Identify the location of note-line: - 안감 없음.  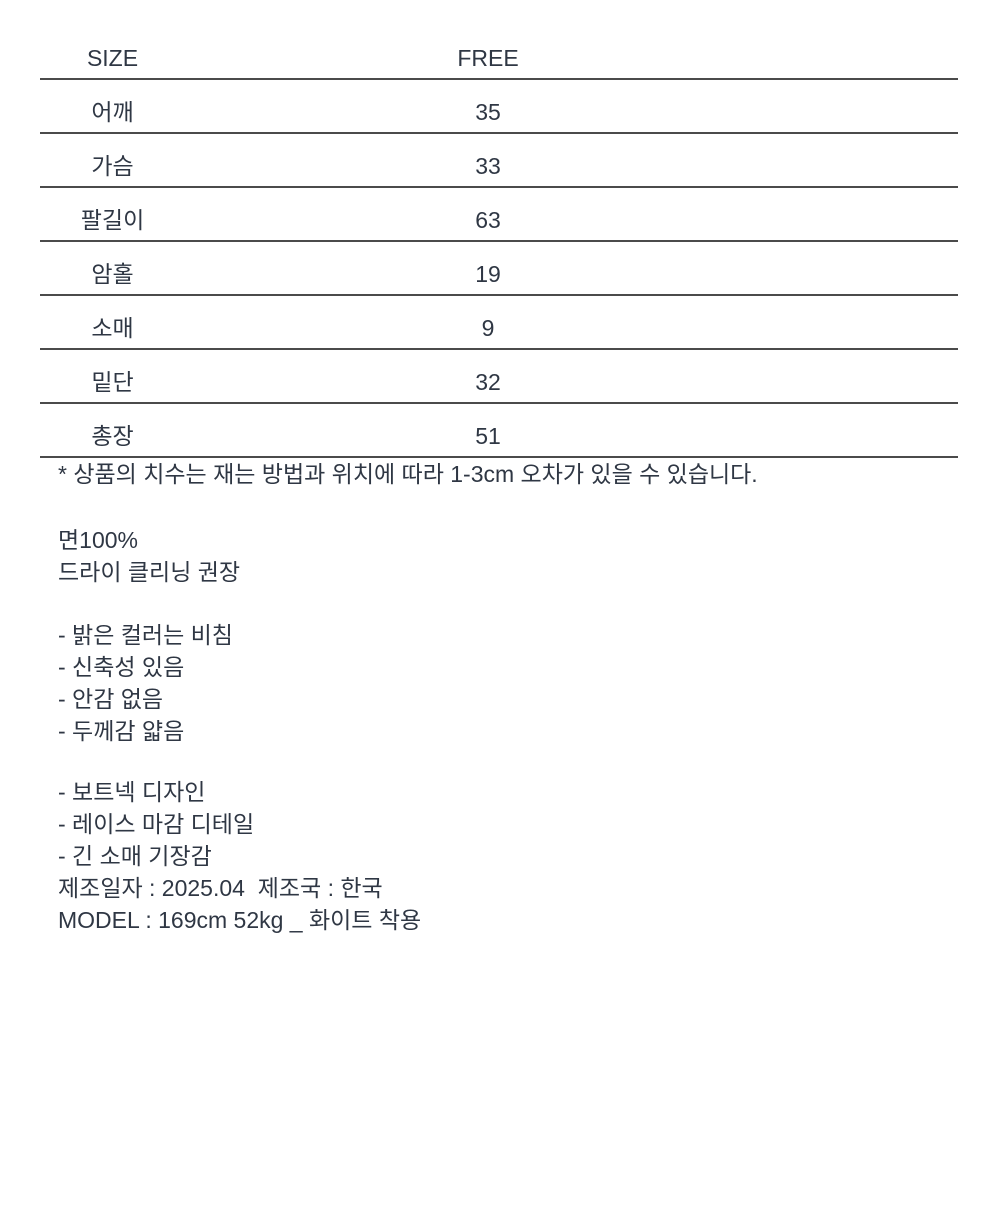
(111, 699).